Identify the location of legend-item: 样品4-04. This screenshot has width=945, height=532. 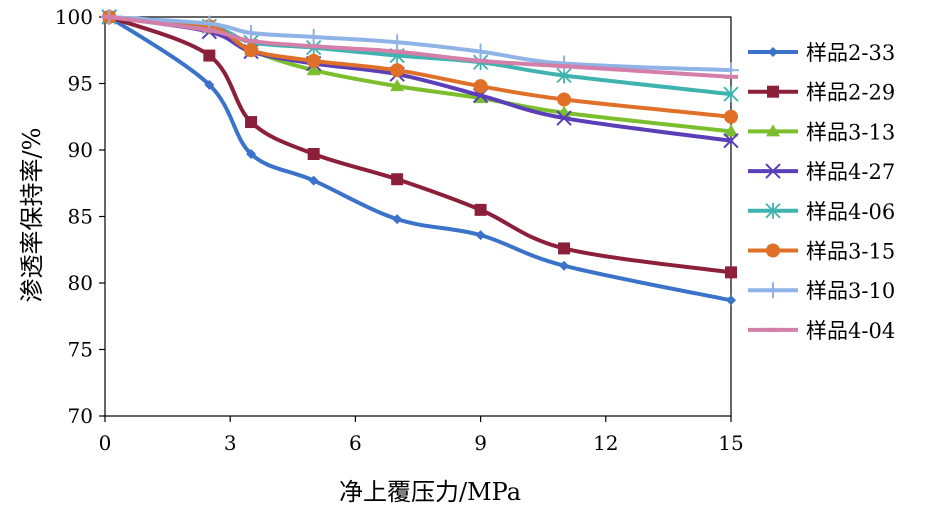
(821, 331).